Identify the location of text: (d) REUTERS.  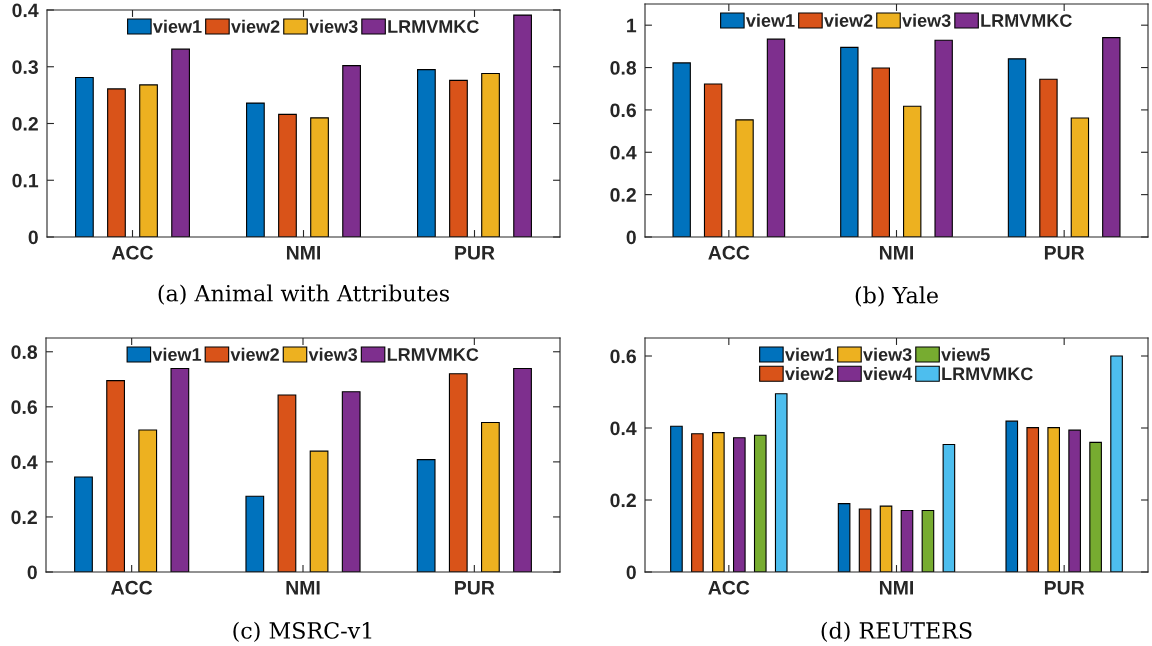
(896, 632).